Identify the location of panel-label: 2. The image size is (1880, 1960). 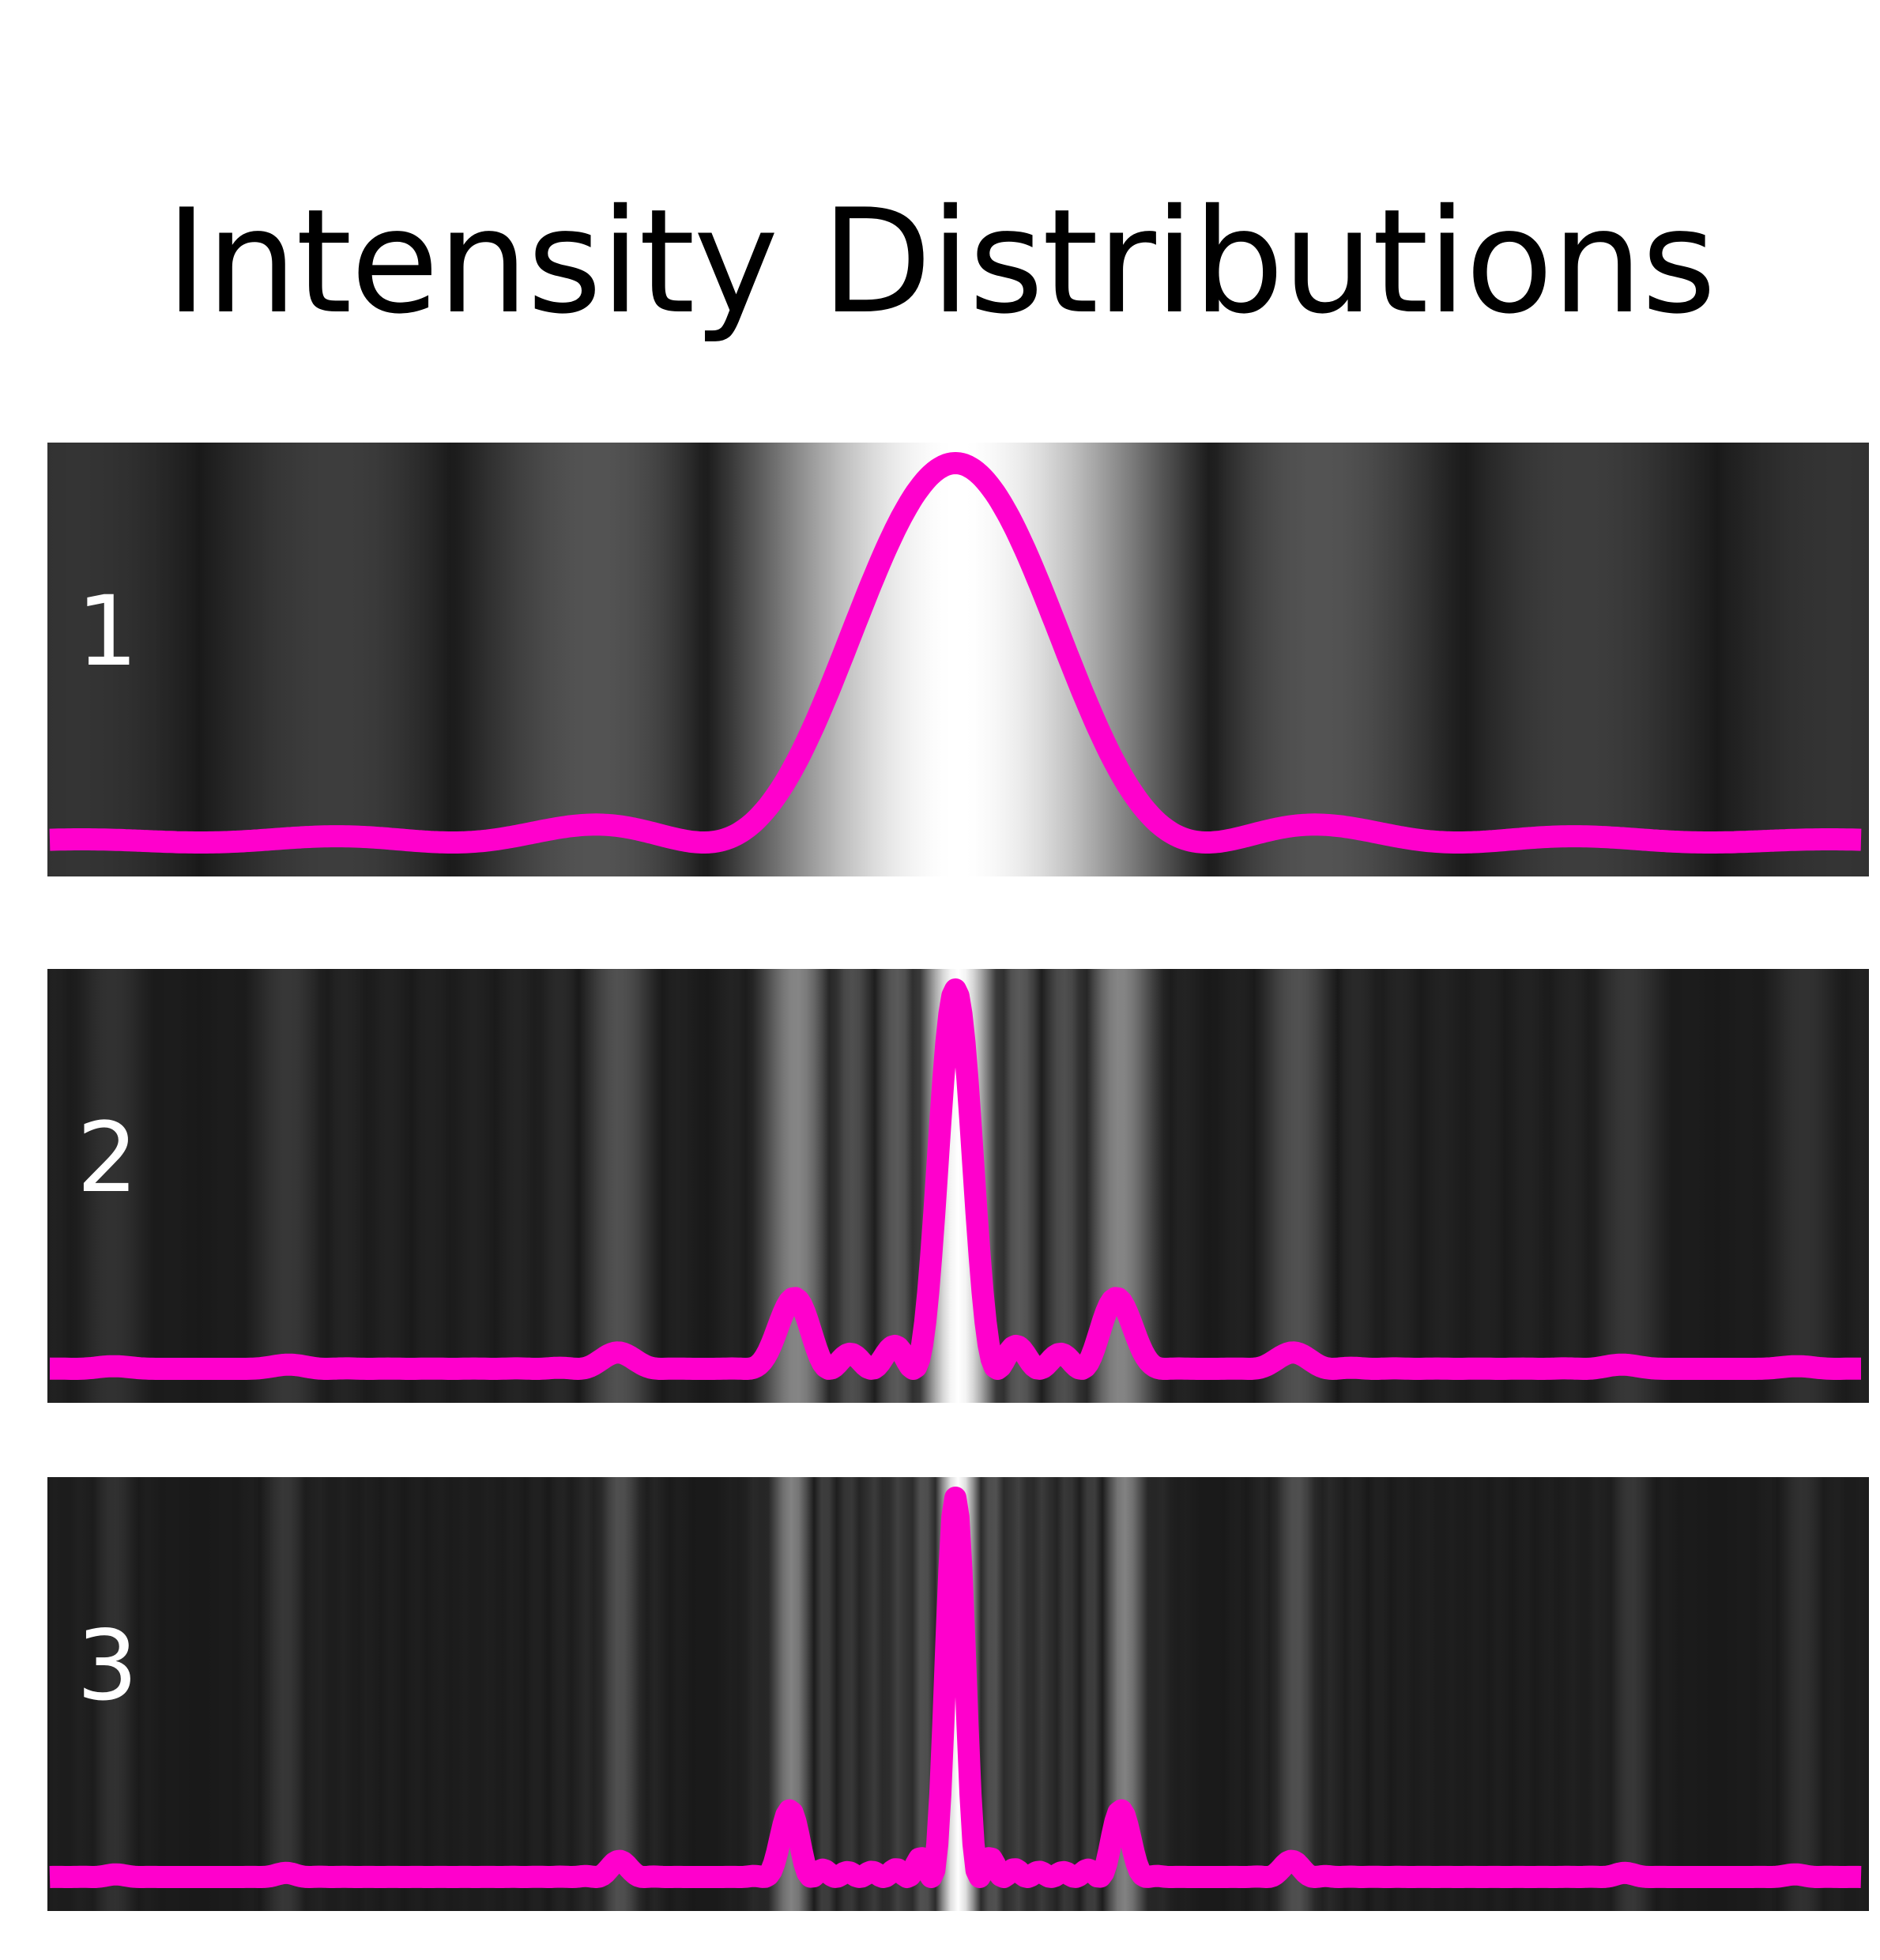
(108, 1158).